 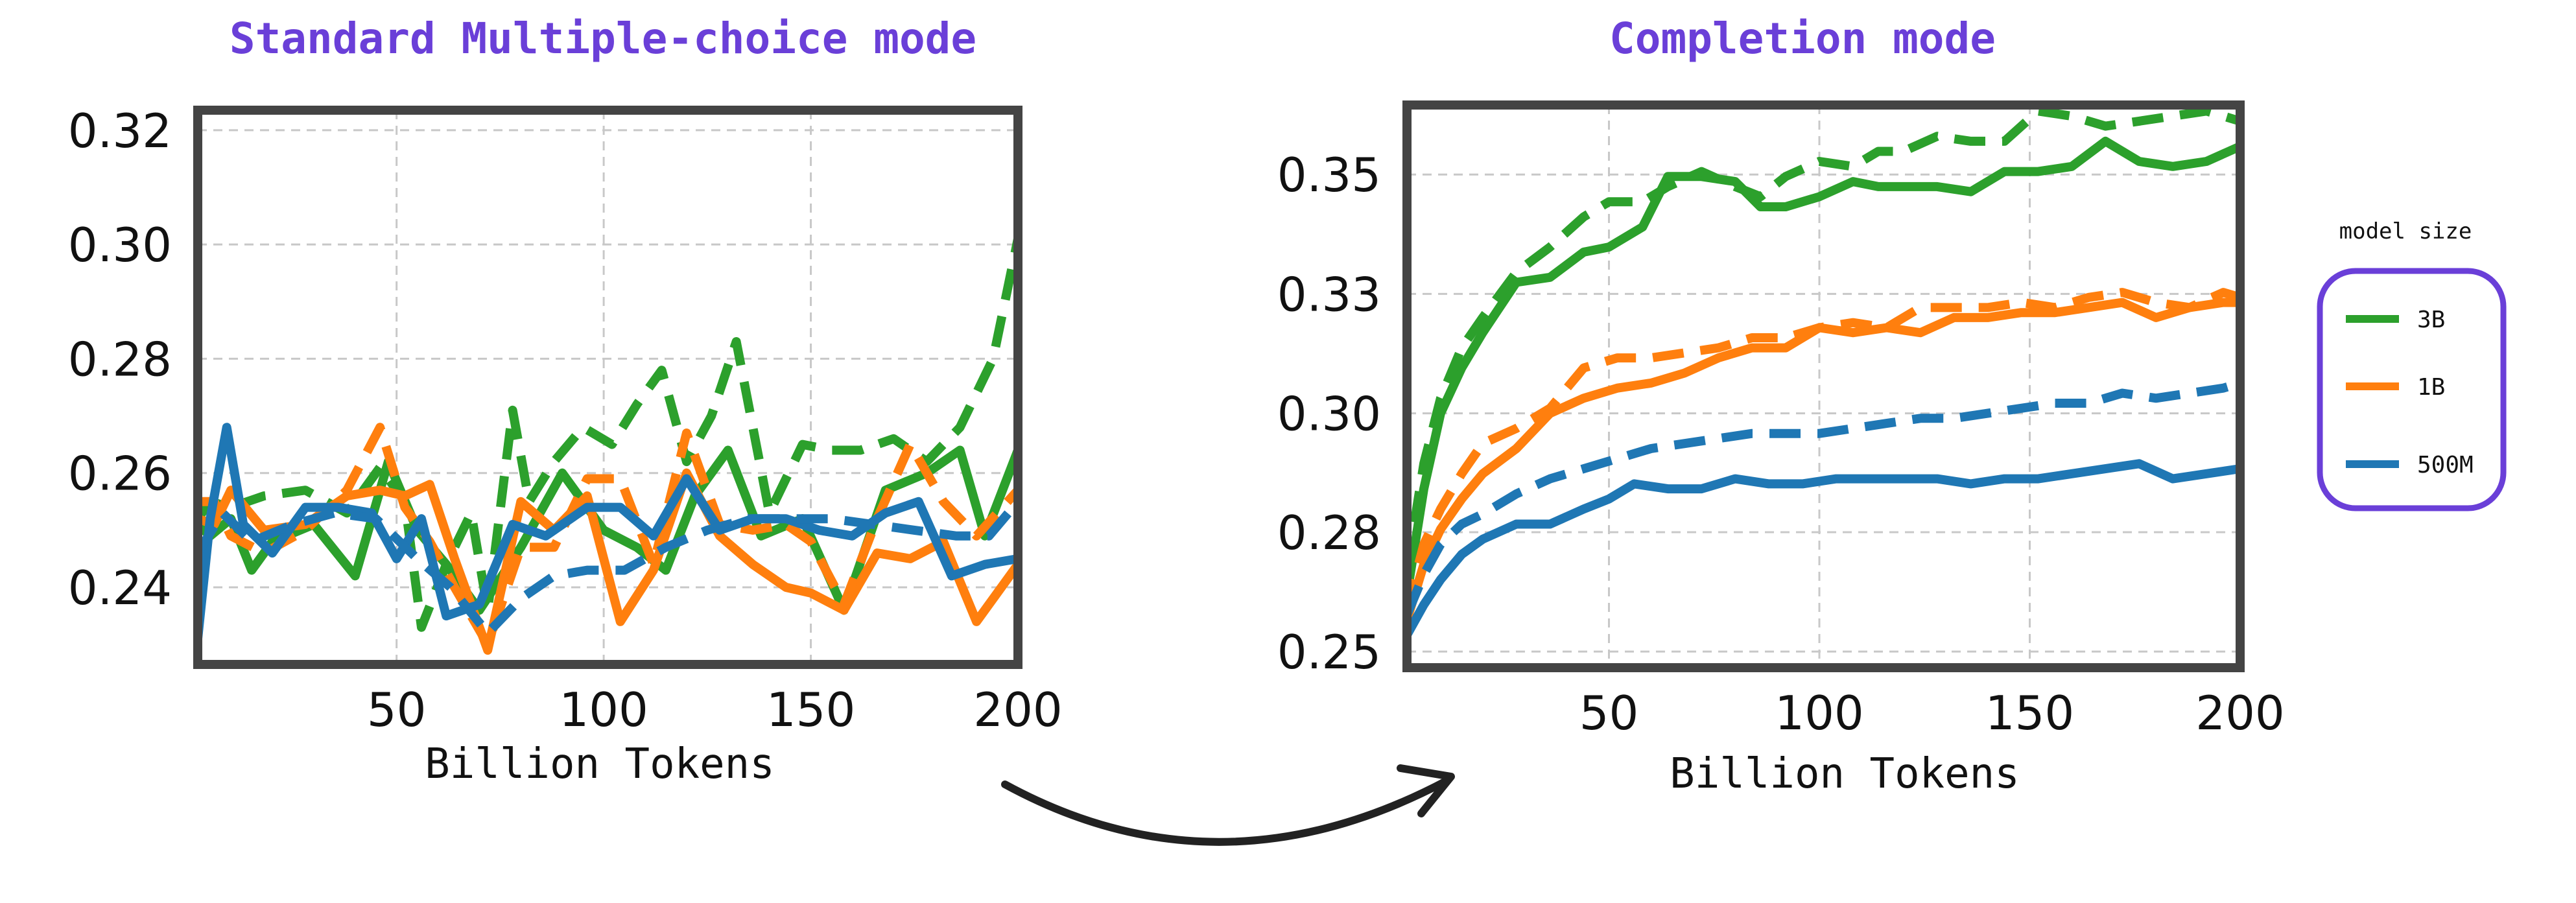 What do you see at coordinates (603, 39) in the screenshot?
I see `mc-chart-title: Standard Multiple-choice mode` at bounding box center [603, 39].